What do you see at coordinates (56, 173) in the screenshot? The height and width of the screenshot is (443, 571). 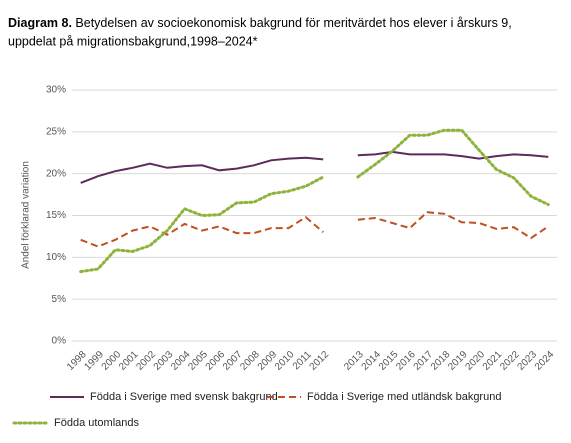 I see `y-tick-label: 20%` at bounding box center [56, 173].